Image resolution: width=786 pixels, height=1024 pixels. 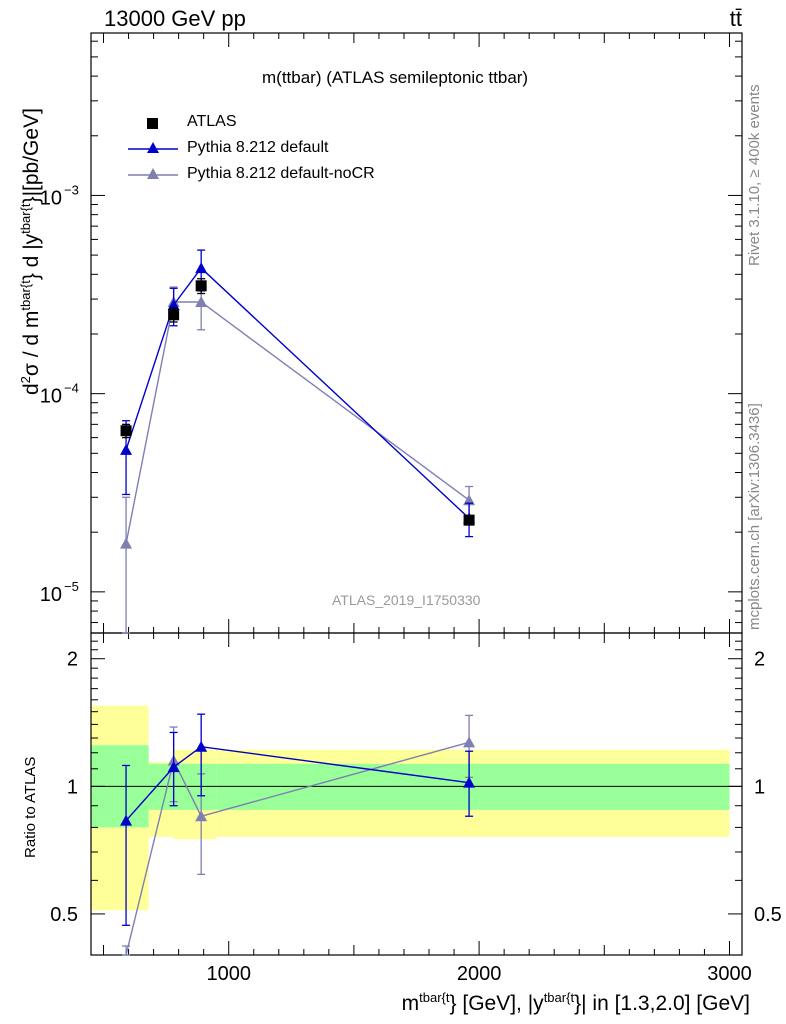 What do you see at coordinates (71, 189) in the screenshot?
I see `main-y-tick-exponent: −3` at bounding box center [71, 189].